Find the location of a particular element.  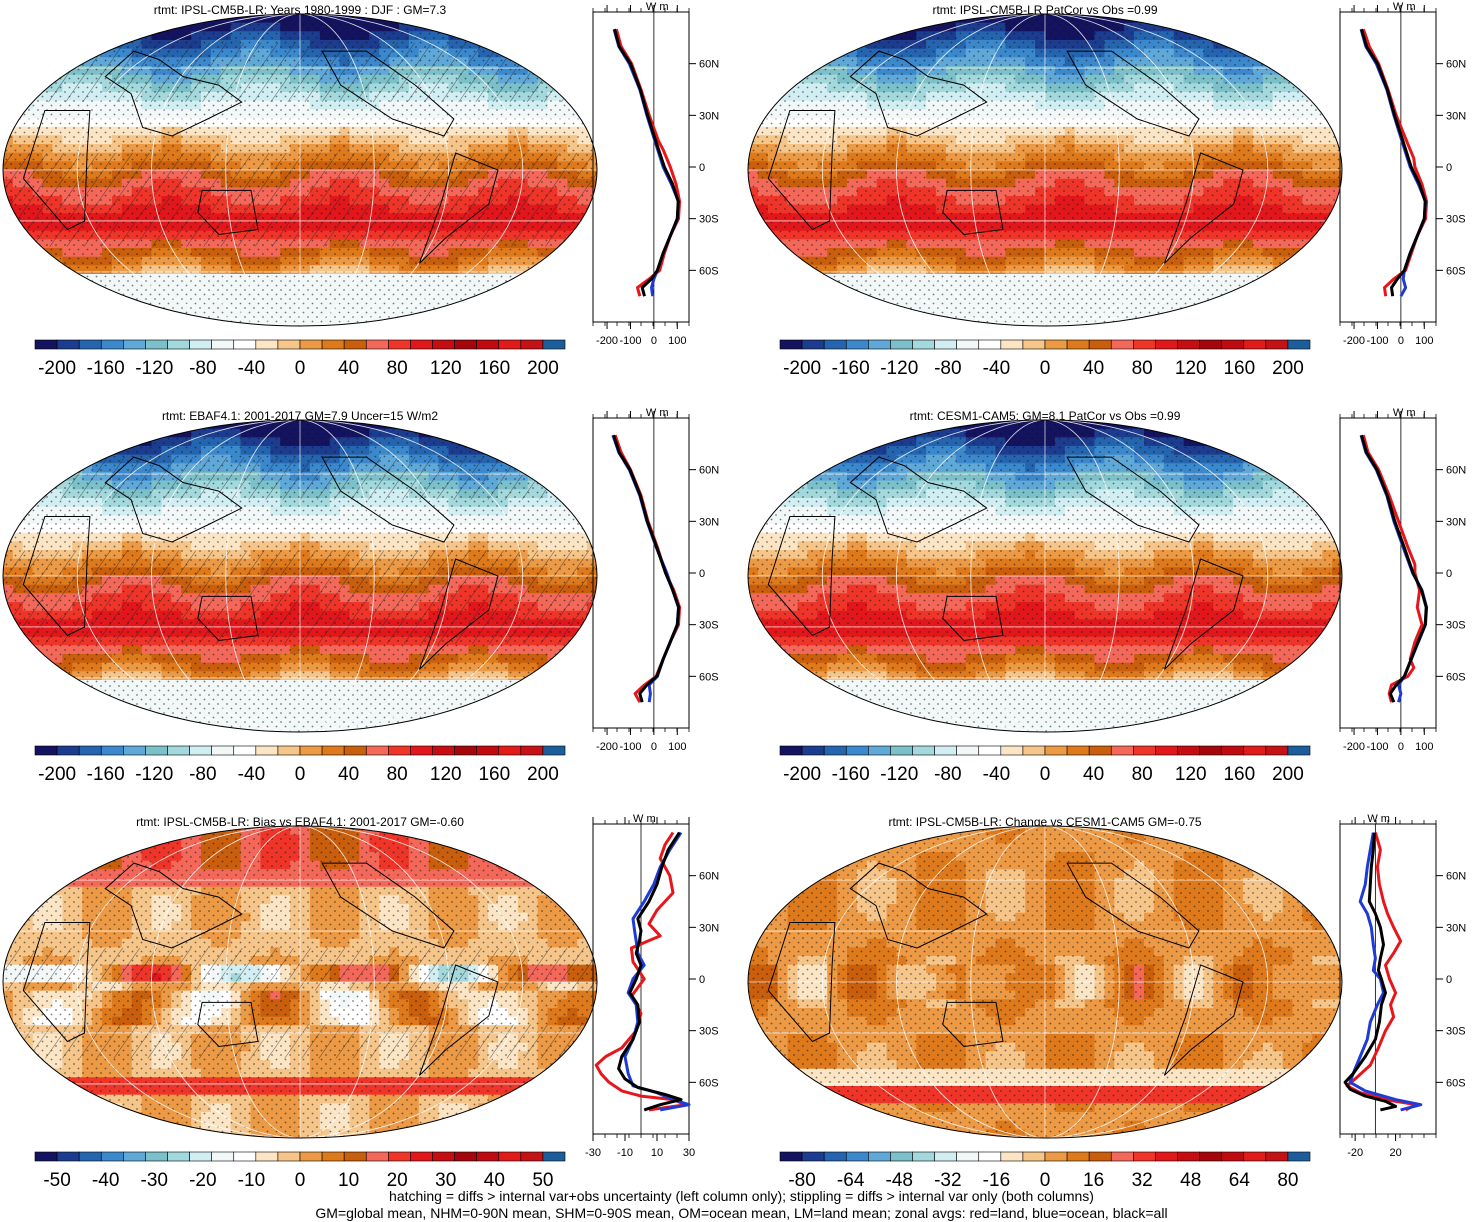

zonal-x-label: -10 is located at coordinates (625, 1153).